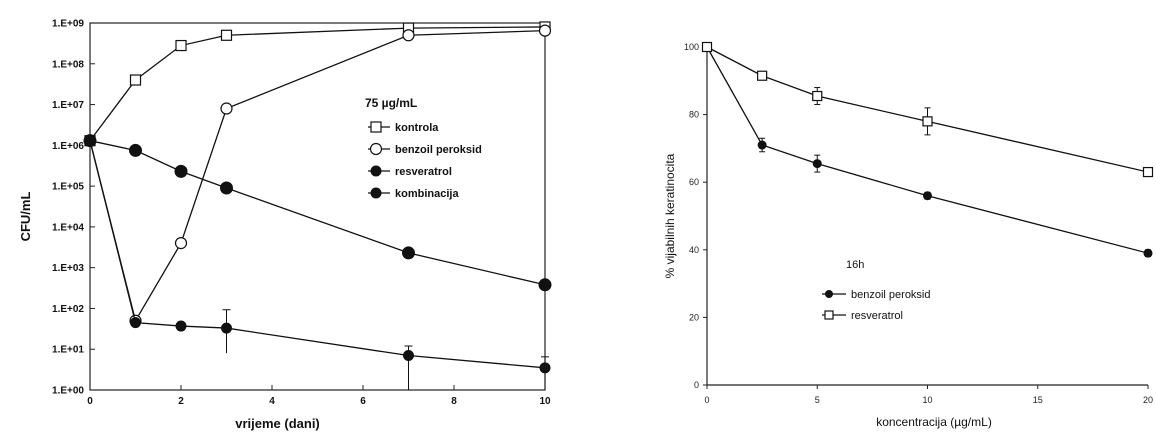 Image resolution: width=1156 pixels, height=435 pixels. Describe the element at coordinates (68, 64) in the screenshot. I see `left-y-tick-label: 1.E+08` at that location.